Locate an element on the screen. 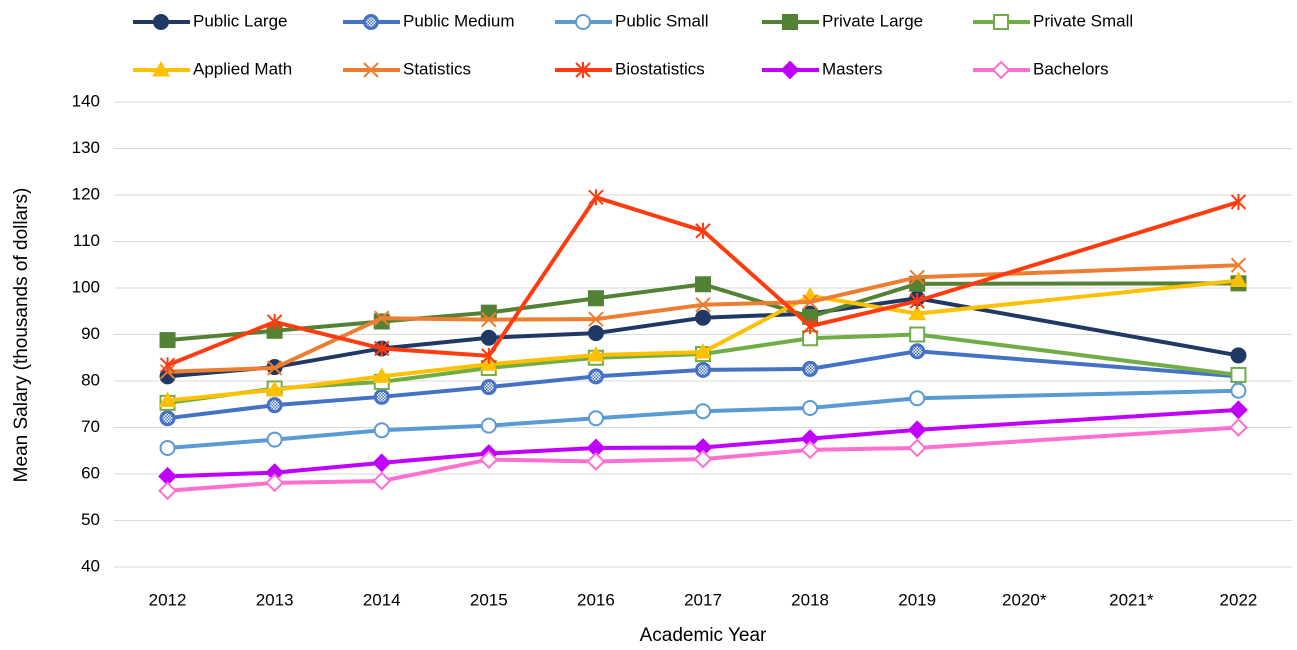 Image resolution: width=1297 pixels, height=650 pixels. legend-label: Public Large is located at coordinates (240, 20).